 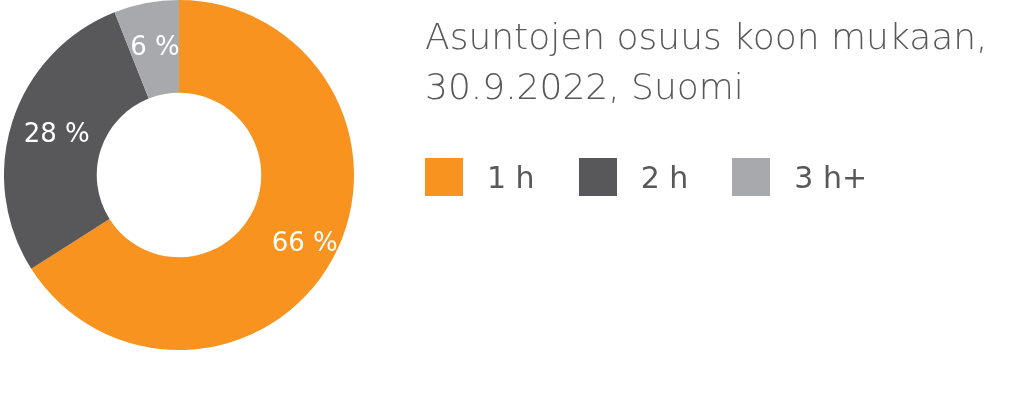 What do you see at coordinates (56, 133) in the screenshot?
I see `data-label: 28 %` at bounding box center [56, 133].